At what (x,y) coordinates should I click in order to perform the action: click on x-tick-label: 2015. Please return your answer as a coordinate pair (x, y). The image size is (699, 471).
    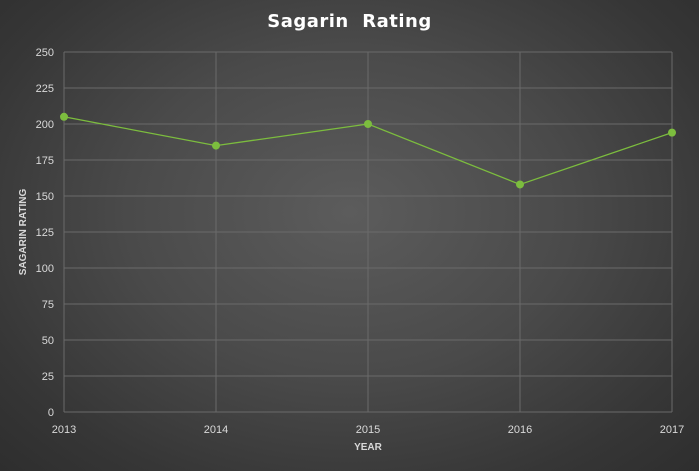
    Looking at the image, I should click on (368, 430).